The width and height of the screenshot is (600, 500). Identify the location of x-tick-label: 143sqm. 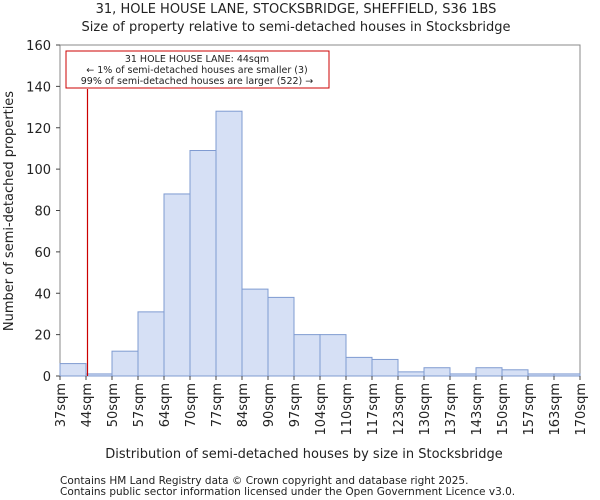
(477, 409).